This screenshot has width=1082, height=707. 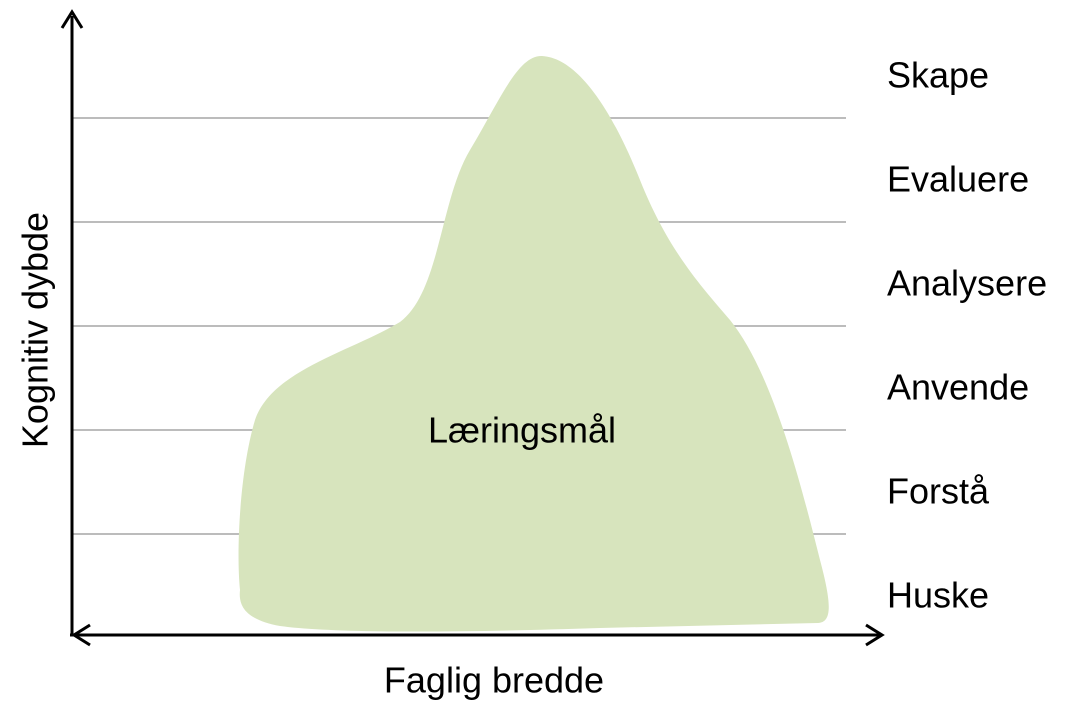 What do you see at coordinates (938, 491) in the screenshot?
I see `level-label: Forstå` at bounding box center [938, 491].